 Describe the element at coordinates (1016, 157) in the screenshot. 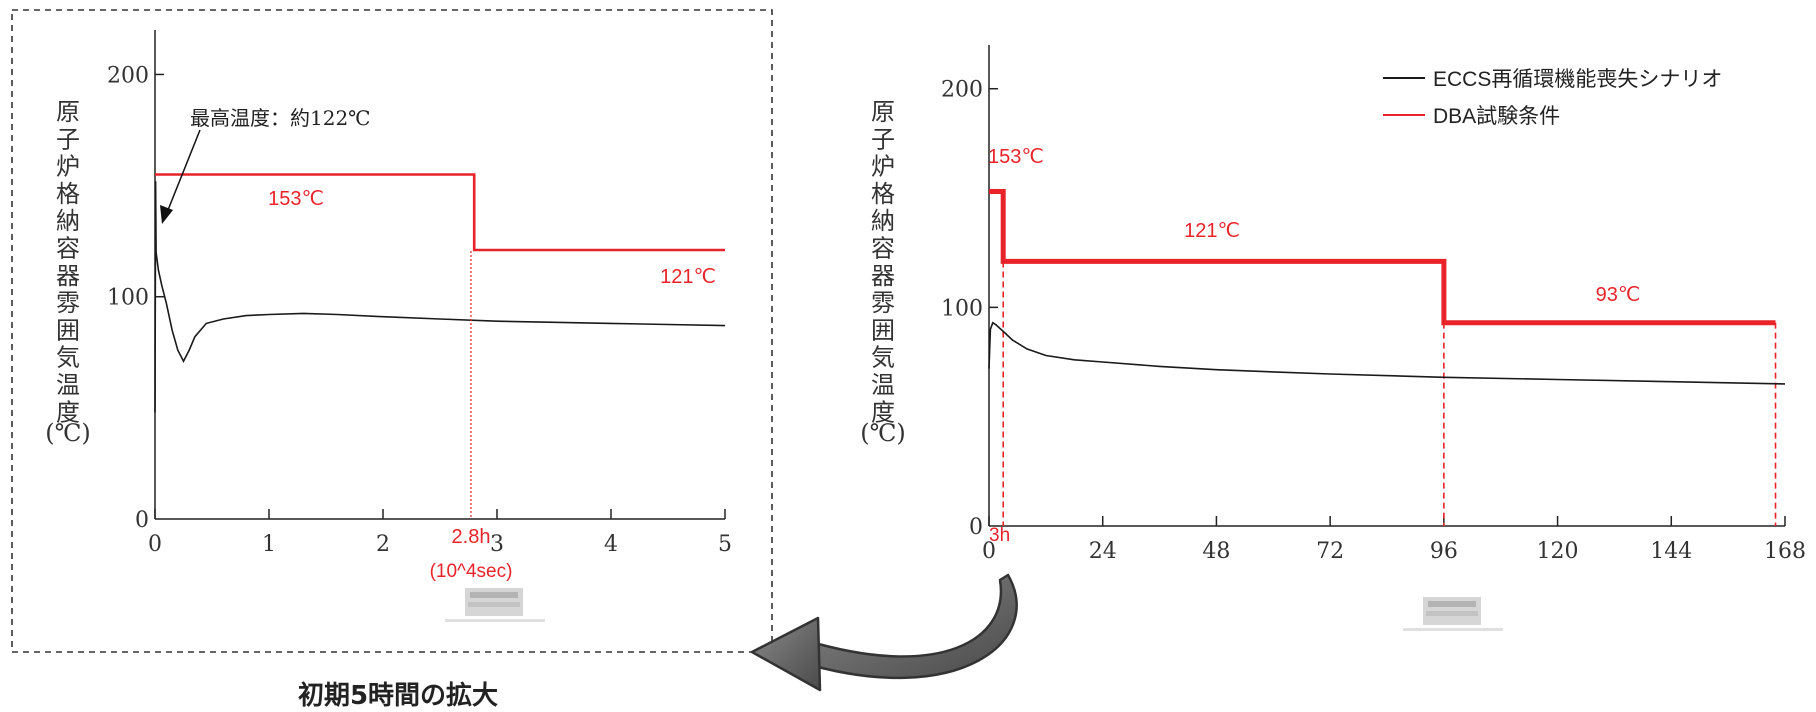

I see `right-label-153: 153℃` at that location.